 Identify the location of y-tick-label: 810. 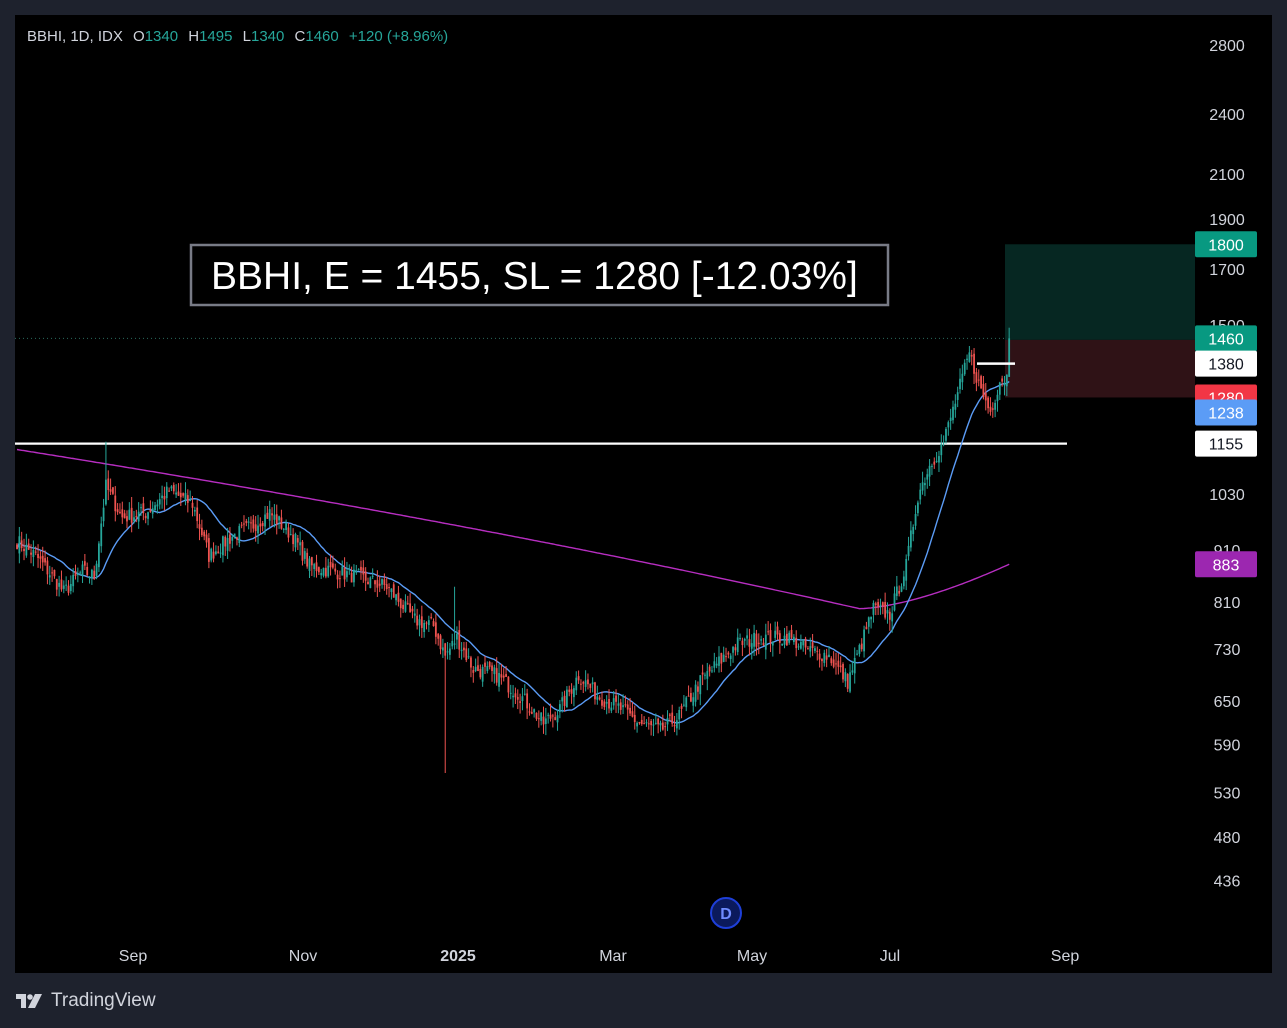
(1227, 603).